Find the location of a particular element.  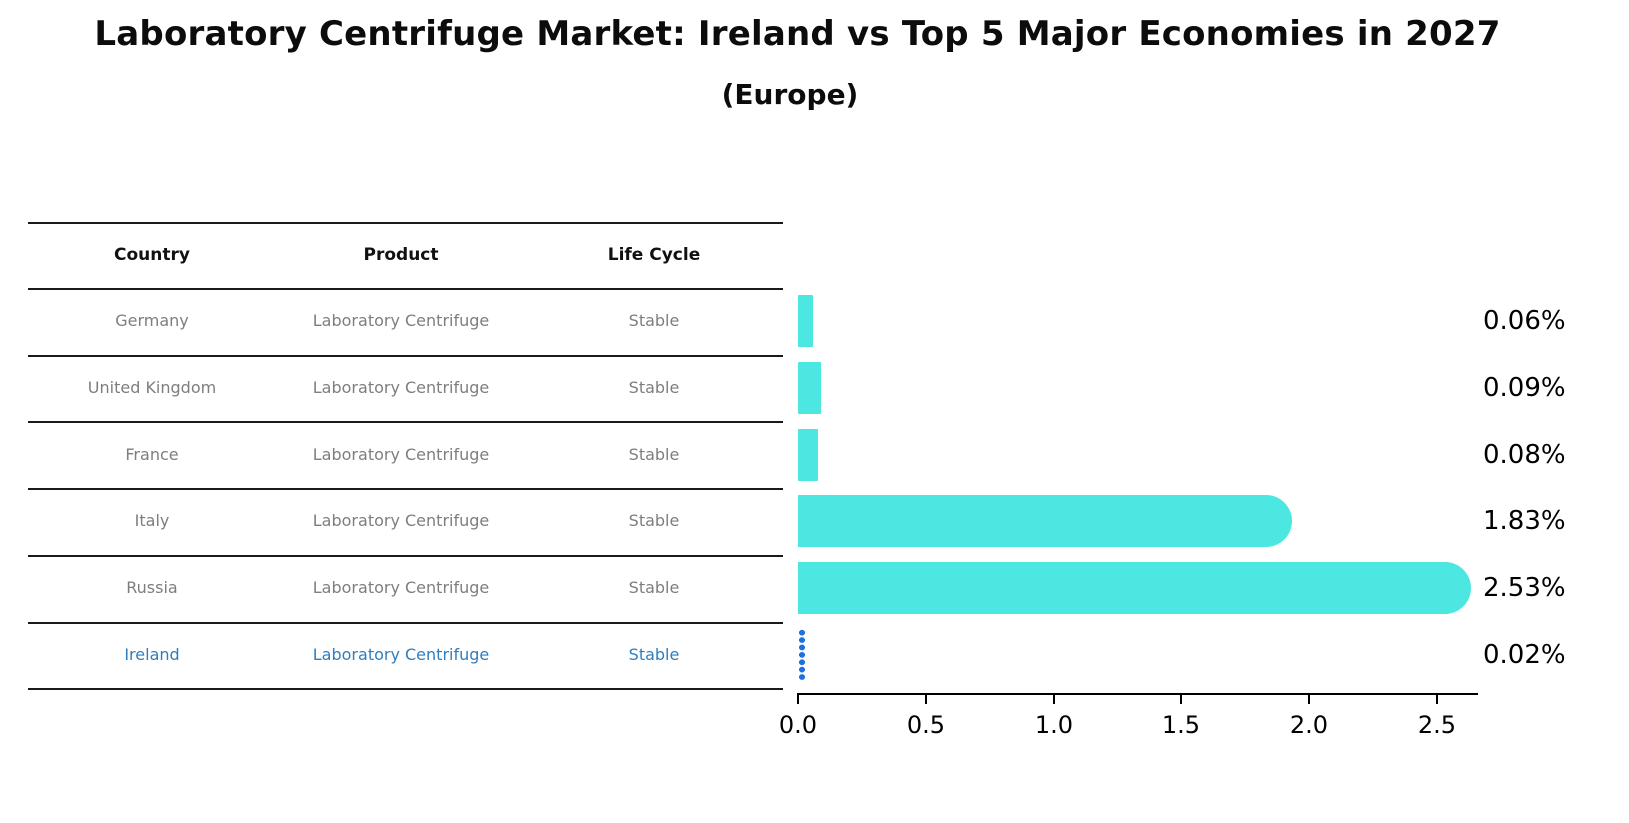

x-tick-label: 0.0 is located at coordinates (798, 725).